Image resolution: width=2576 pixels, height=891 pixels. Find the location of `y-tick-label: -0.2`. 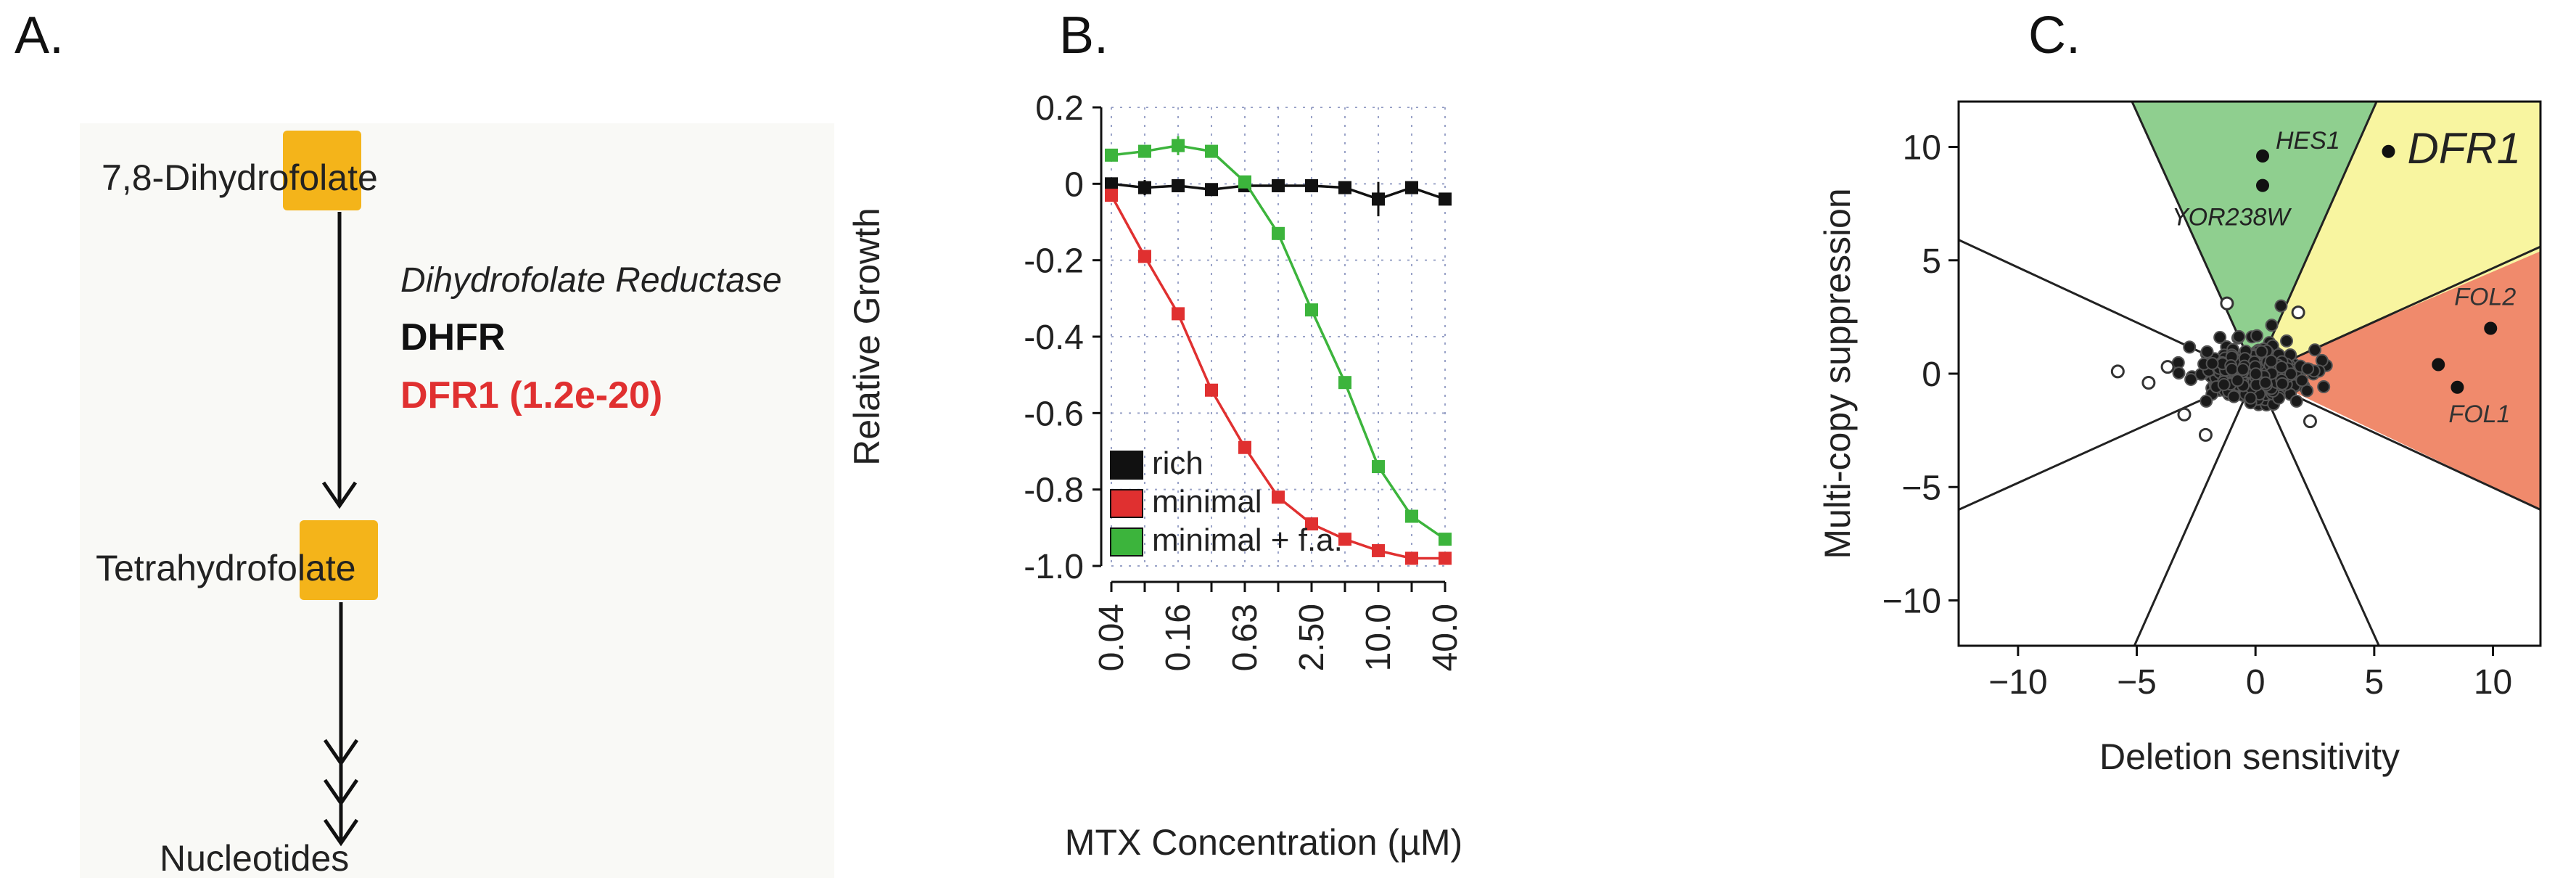

y-tick-label: -0.2 is located at coordinates (1054, 261).